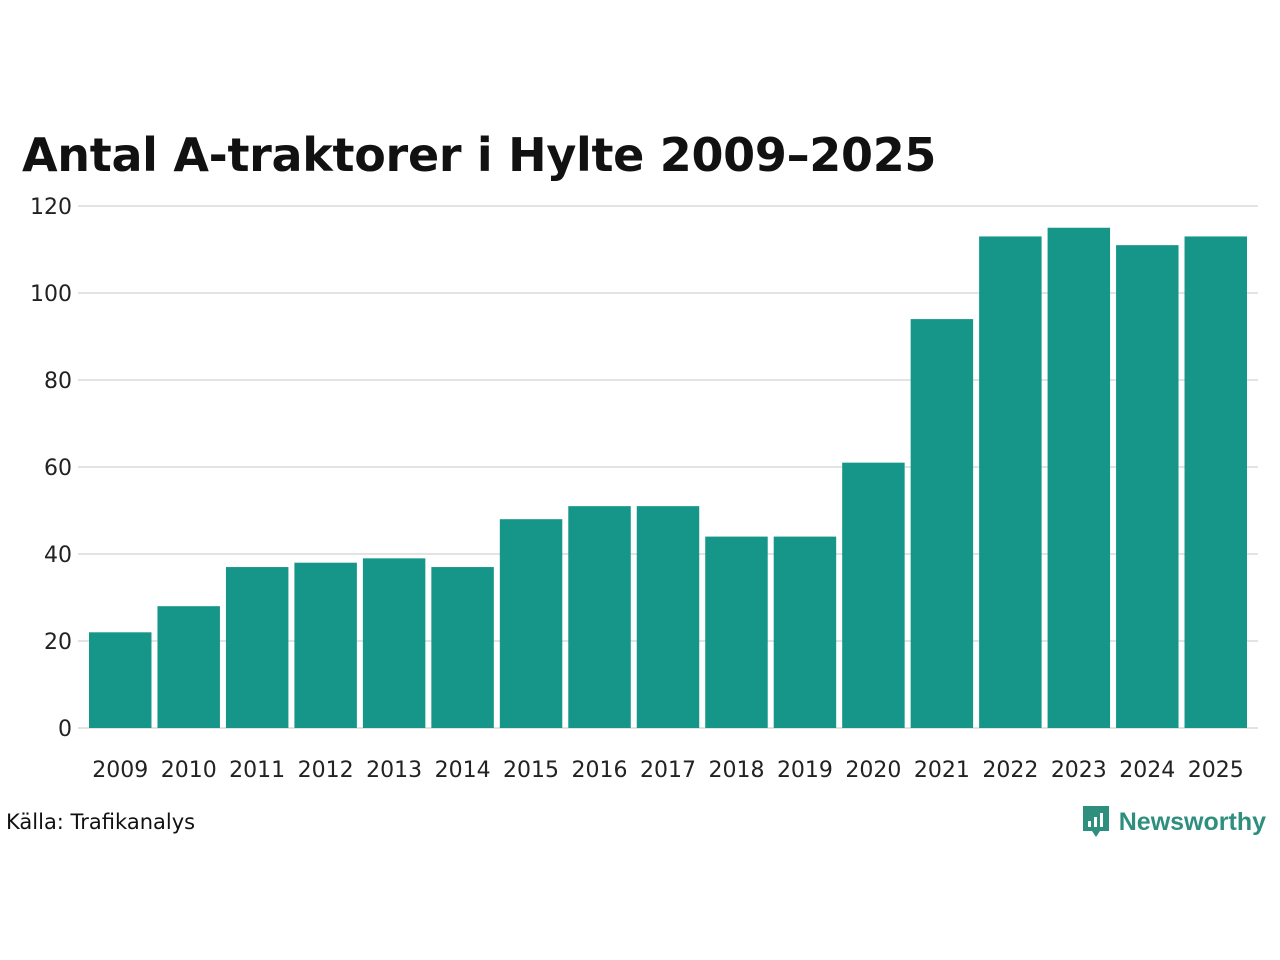 This screenshot has height=960, width=1280. Describe the element at coordinates (805, 632) in the screenshot. I see `bar-2019` at that location.